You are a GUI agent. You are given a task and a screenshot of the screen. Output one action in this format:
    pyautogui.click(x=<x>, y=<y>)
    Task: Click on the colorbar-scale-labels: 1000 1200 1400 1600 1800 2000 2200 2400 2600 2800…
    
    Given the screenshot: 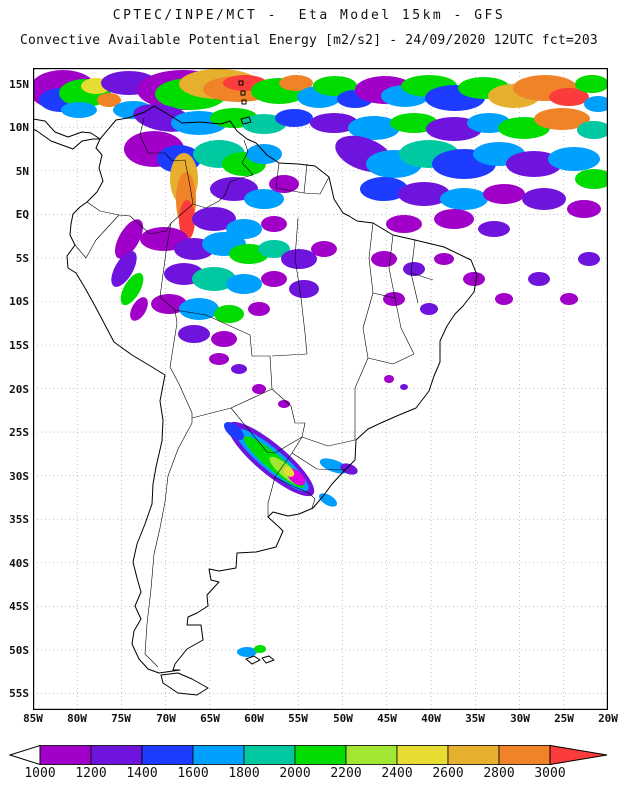 What is the action you would take?
    pyautogui.click(x=309, y=775)
    